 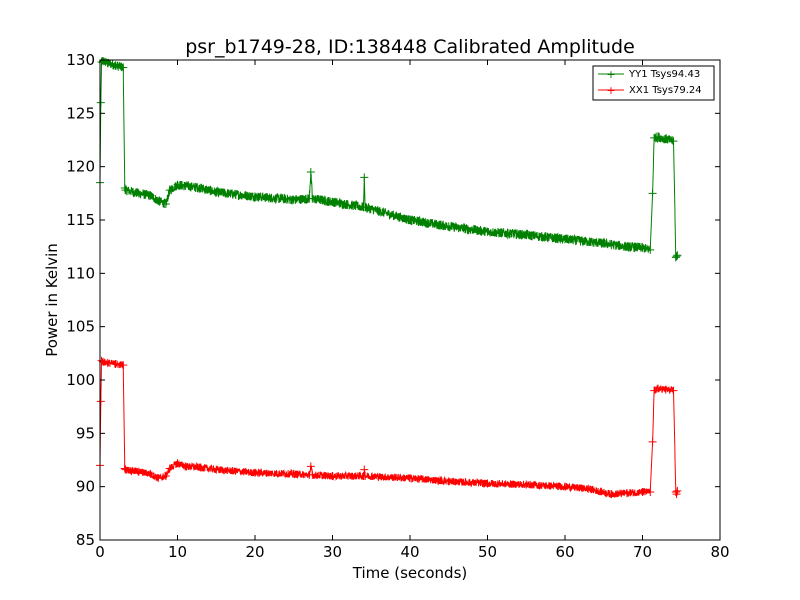 I want to click on legend-marker-yy1: +, so click(x=610, y=74).